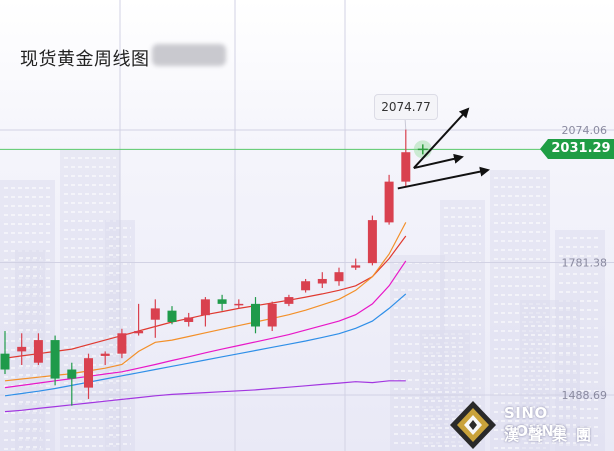  I want to click on overlay-annotations, so click(443, 148).